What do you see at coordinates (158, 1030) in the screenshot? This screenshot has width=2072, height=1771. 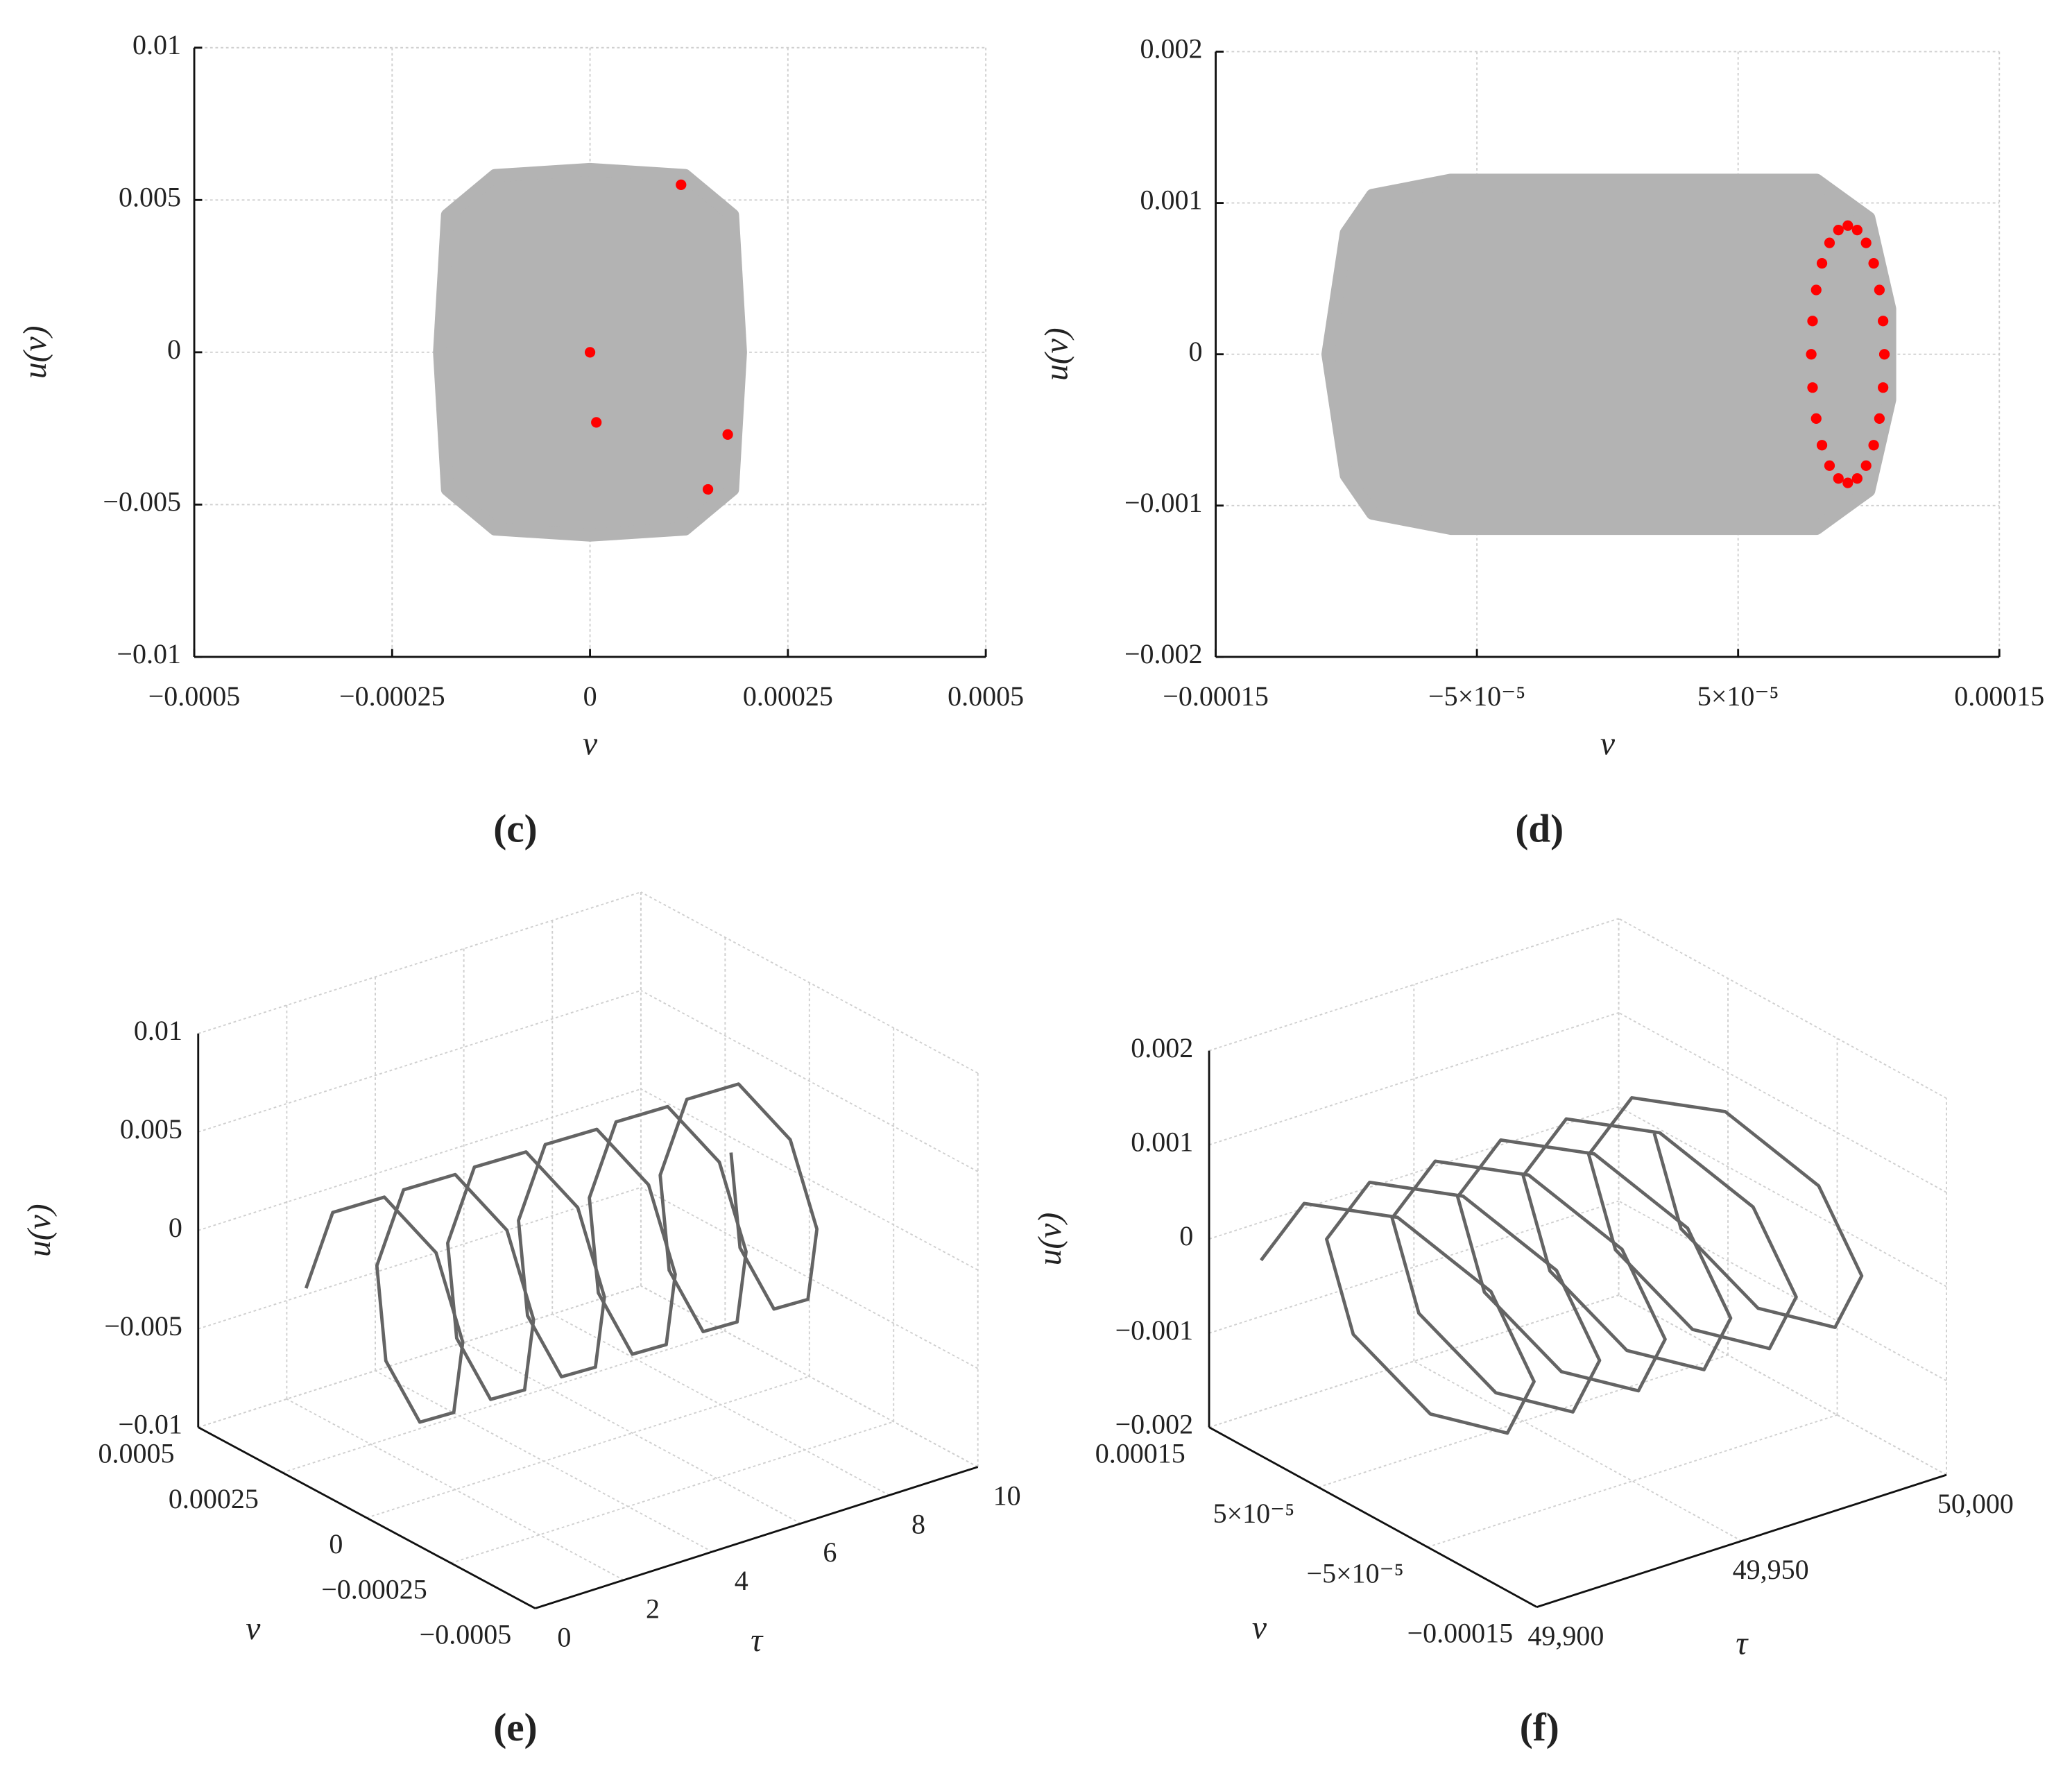 I see `z-tick-label: 0.01` at bounding box center [158, 1030].